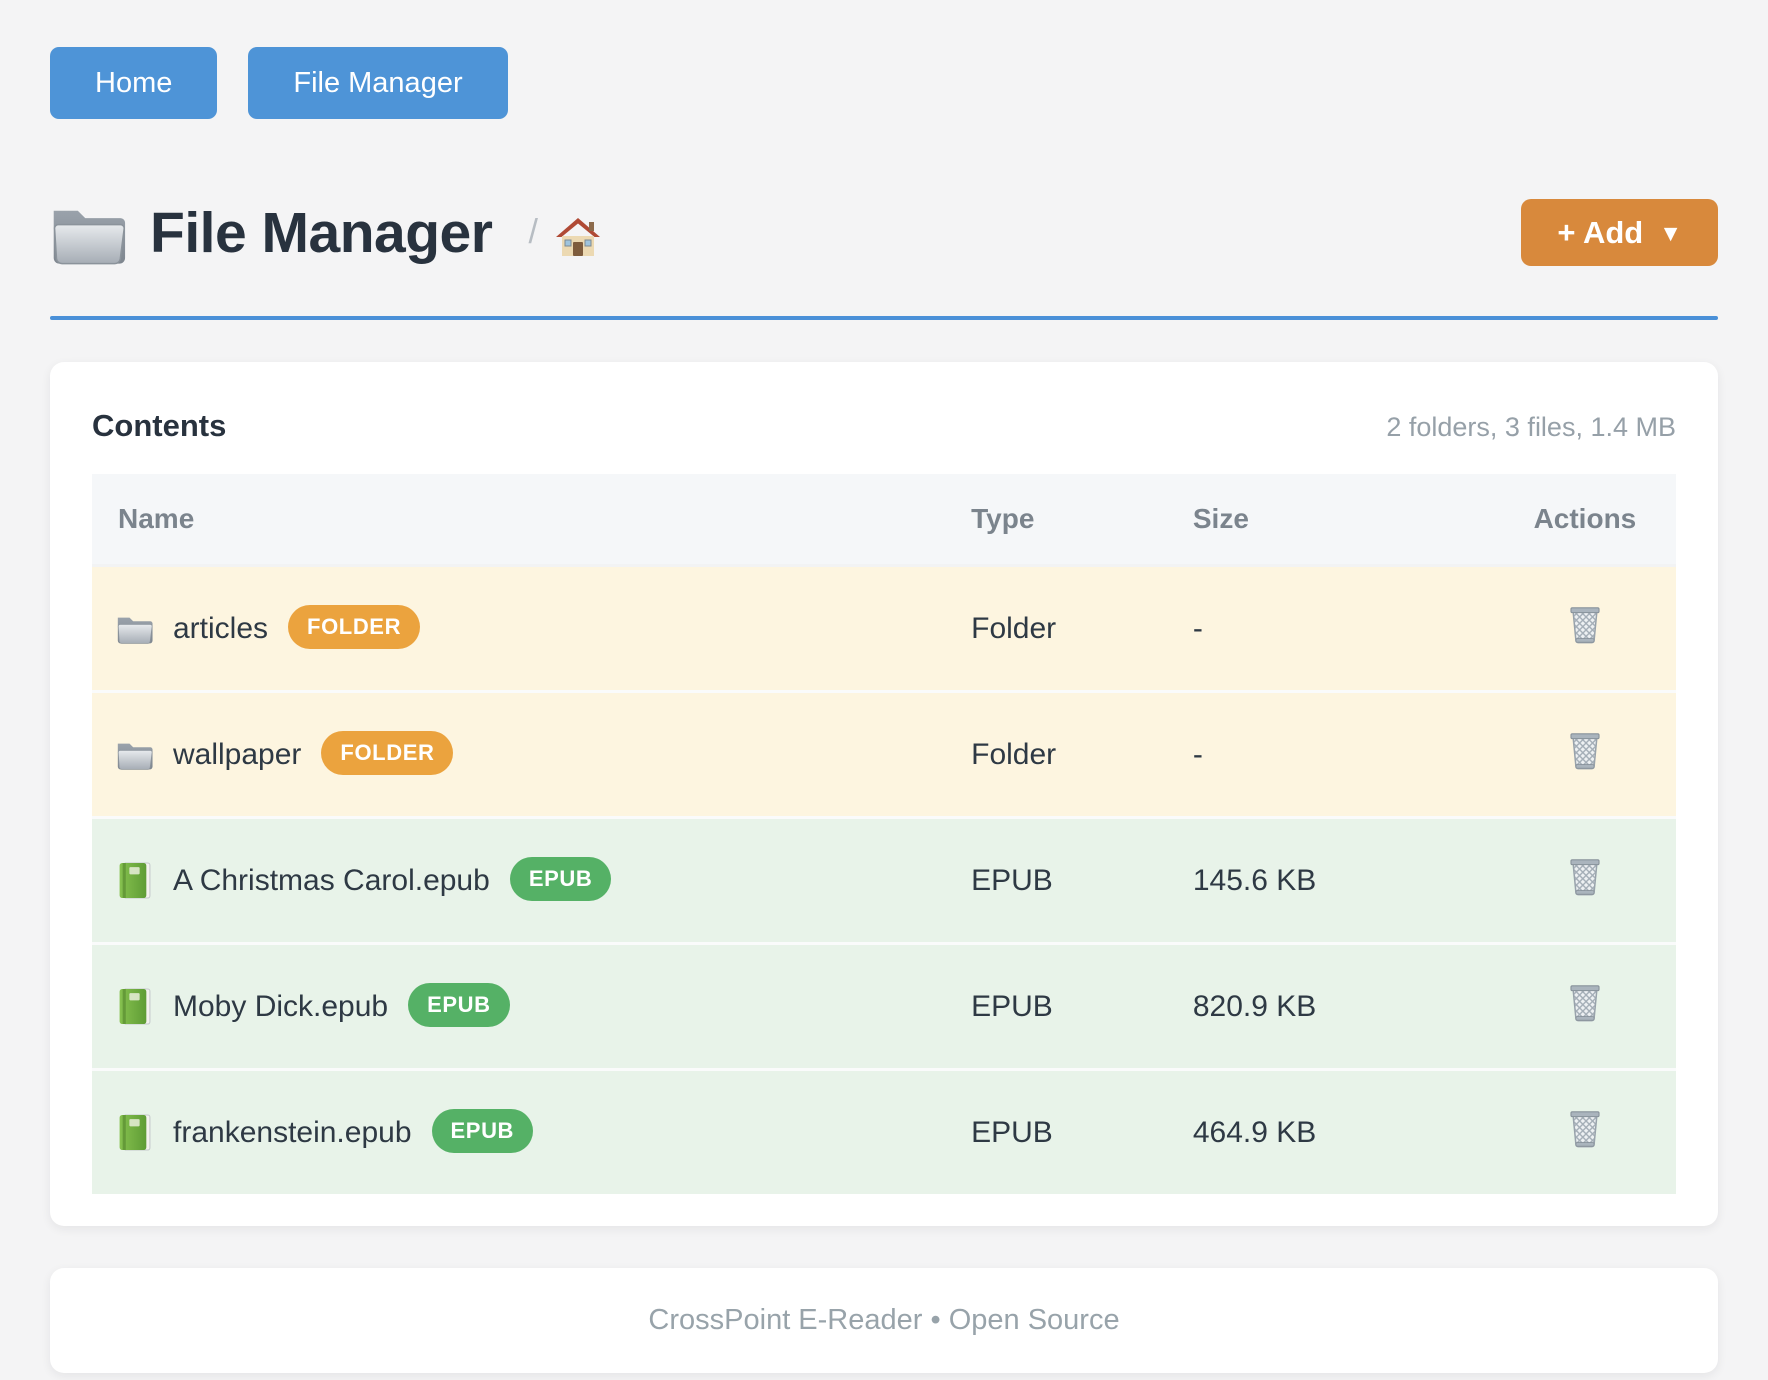  What do you see at coordinates (134, 83) in the screenshot?
I see `home-button: Home` at bounding box center [134, 83].